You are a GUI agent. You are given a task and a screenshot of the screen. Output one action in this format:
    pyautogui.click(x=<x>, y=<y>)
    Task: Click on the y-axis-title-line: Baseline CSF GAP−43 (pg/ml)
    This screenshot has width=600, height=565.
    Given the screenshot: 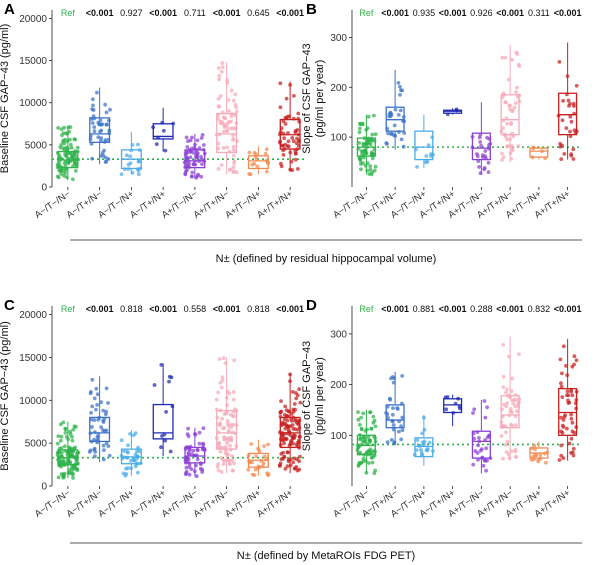 What is the action you would take?
    pyautogui.click(x=5, y=395)
    